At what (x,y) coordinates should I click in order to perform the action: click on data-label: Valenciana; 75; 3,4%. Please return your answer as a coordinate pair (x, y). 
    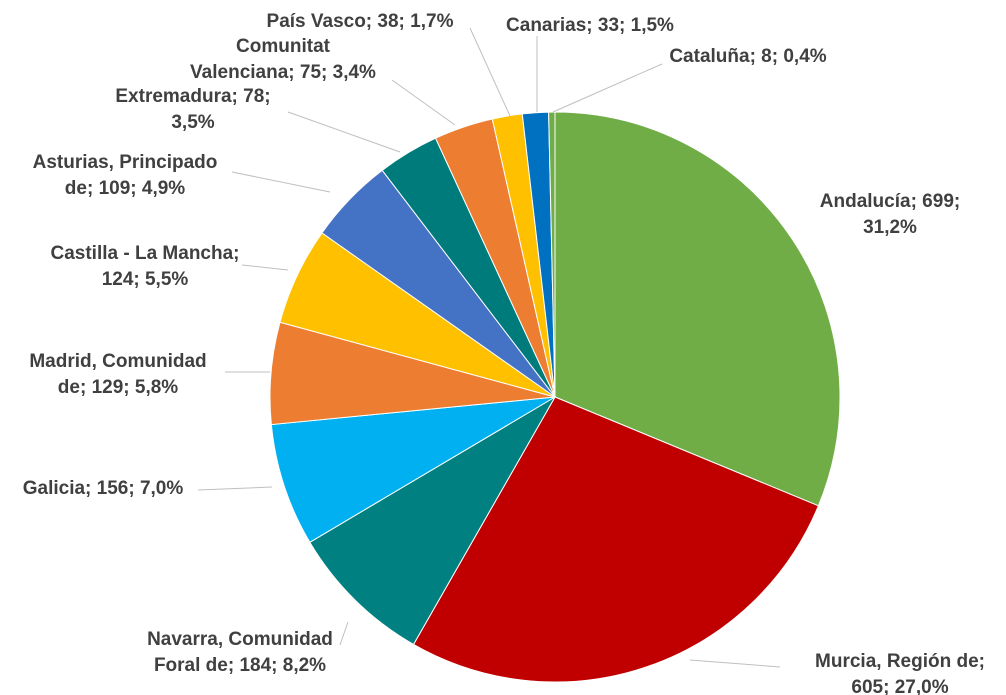
    Looking at the image, I should click on (283, 72).